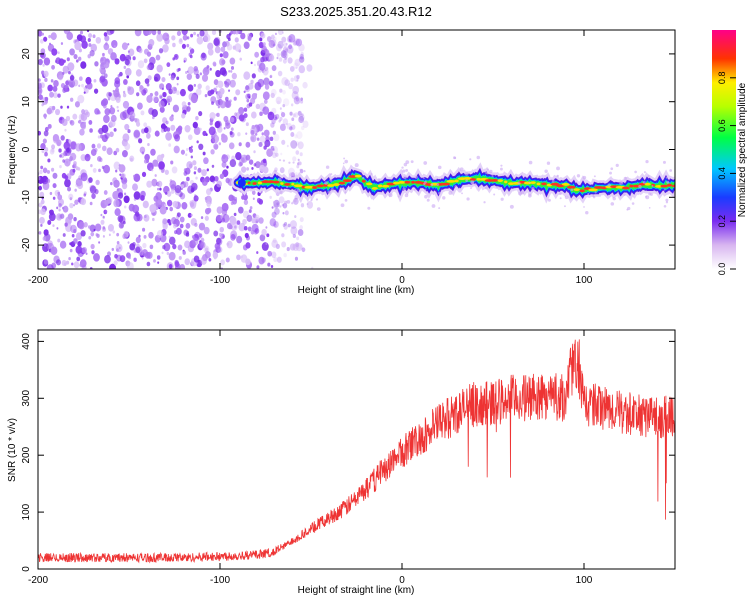 The height and width of the screenshot is (600, 750). Describe the element at coordinates (722, 78) in the screenshot. I see `colorbar-tick-label: 0.8` at that location.